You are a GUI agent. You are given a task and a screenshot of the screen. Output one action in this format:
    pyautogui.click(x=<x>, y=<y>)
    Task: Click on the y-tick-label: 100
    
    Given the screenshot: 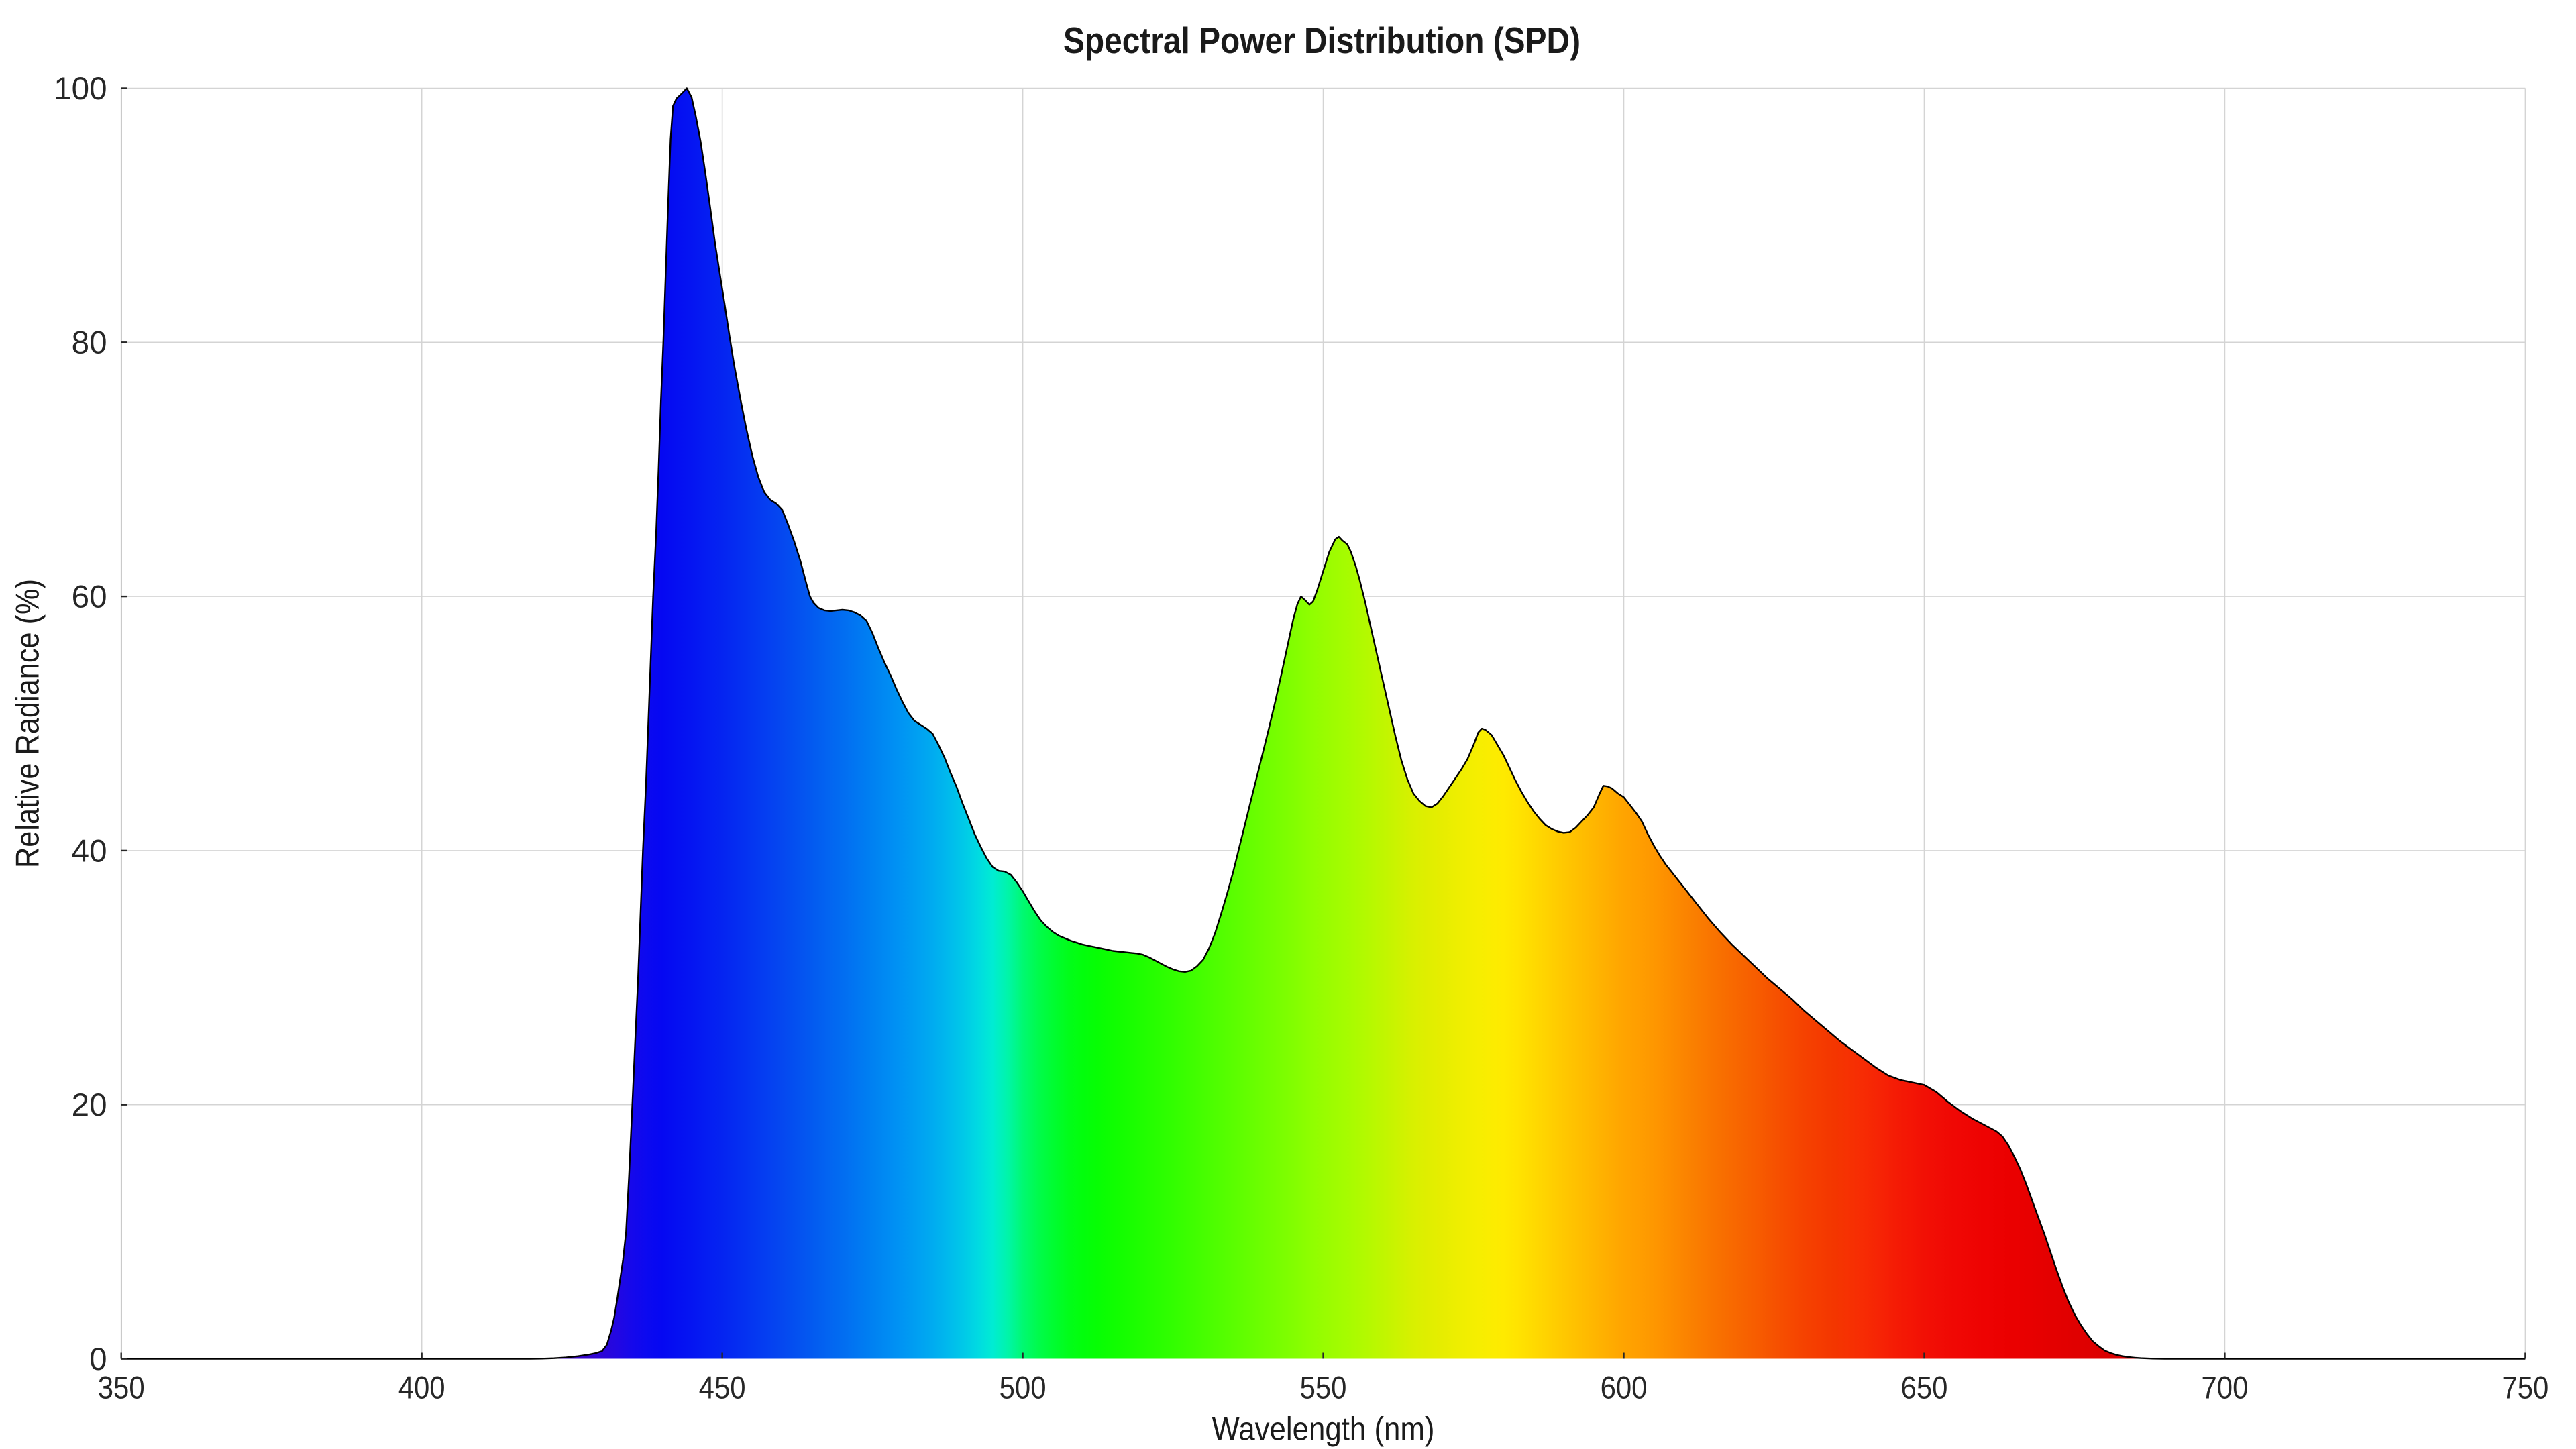 What is the action you would take?
    pyautogui.click(x=80, y=89)
    